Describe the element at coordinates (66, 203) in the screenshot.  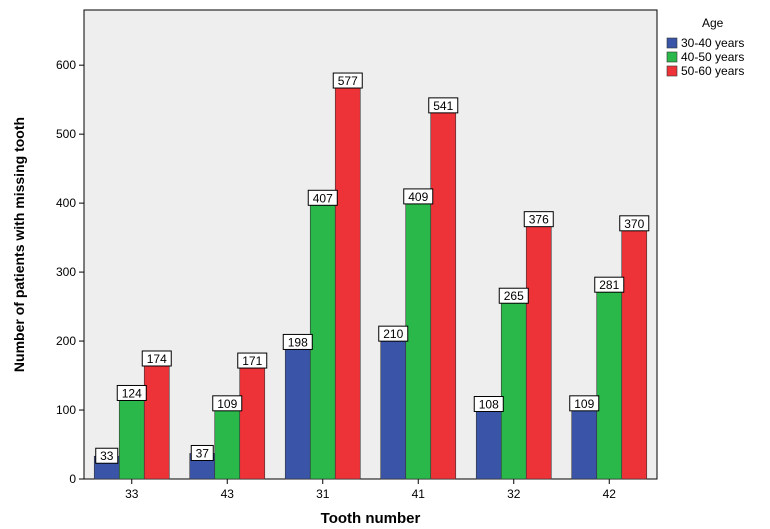
I see `y-tick-label: 400` at that location.